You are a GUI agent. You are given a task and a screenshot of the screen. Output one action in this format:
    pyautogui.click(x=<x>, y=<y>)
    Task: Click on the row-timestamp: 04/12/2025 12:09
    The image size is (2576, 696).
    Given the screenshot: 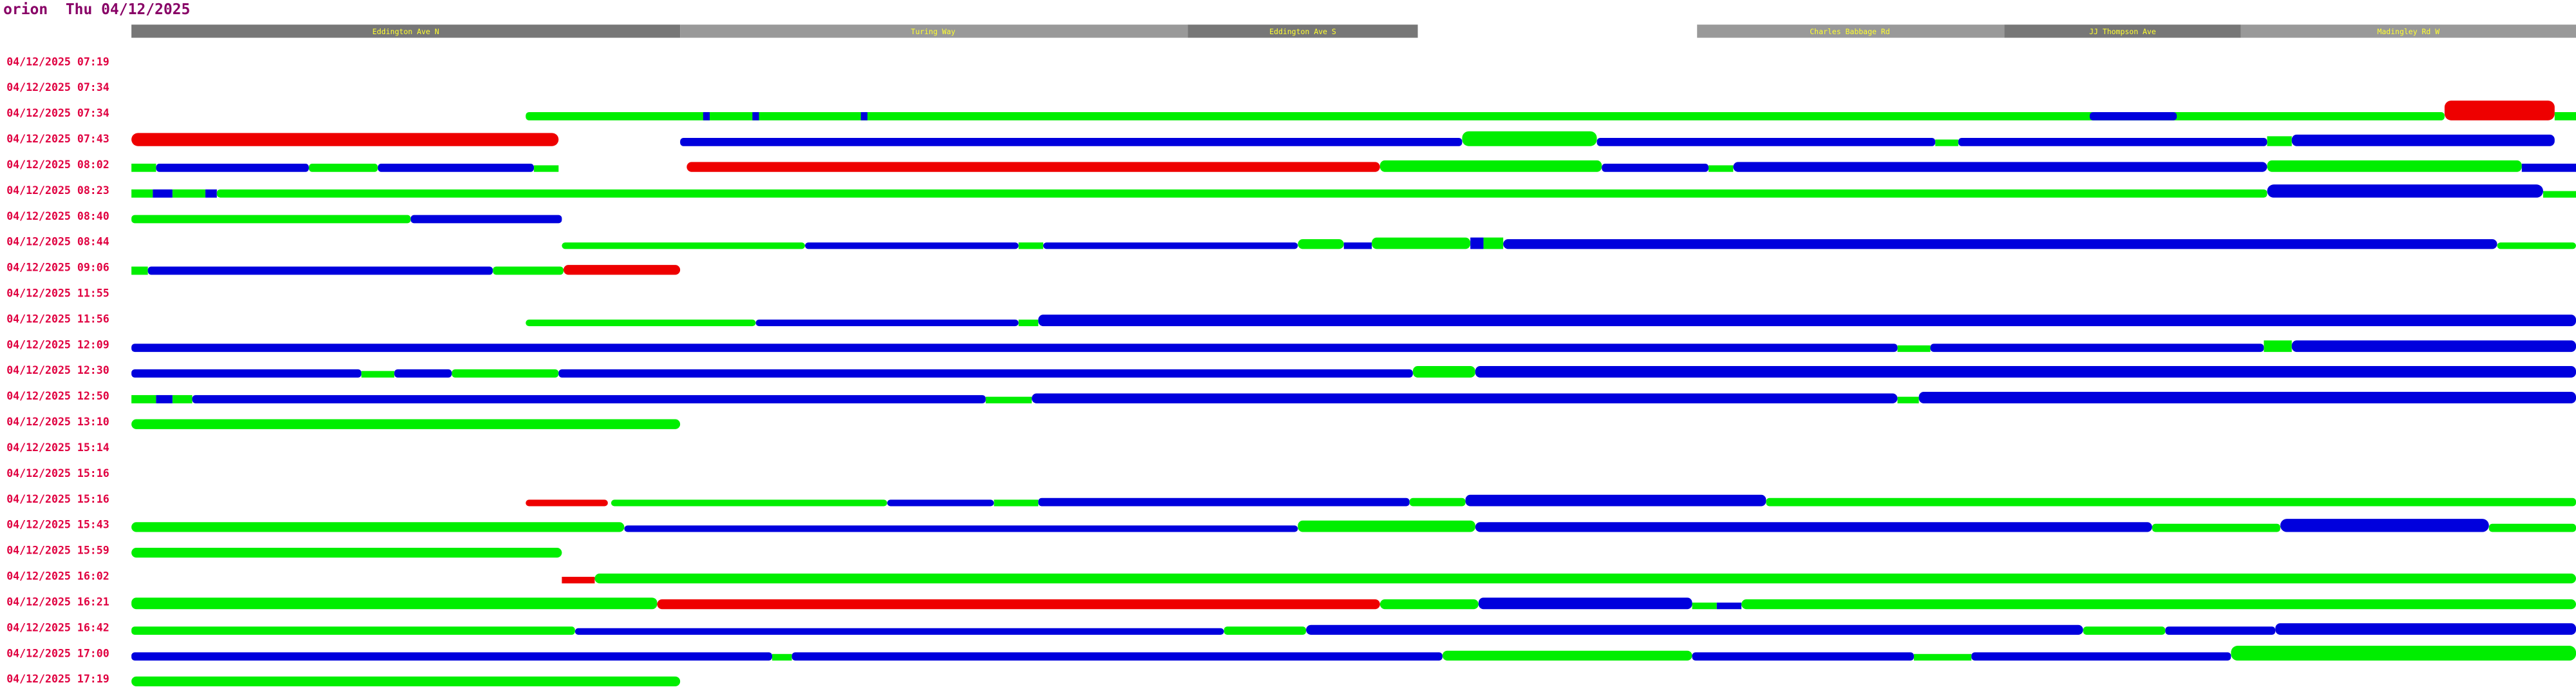 What is the action you would take?
    pyautogui.click(x=58, y=345)
    